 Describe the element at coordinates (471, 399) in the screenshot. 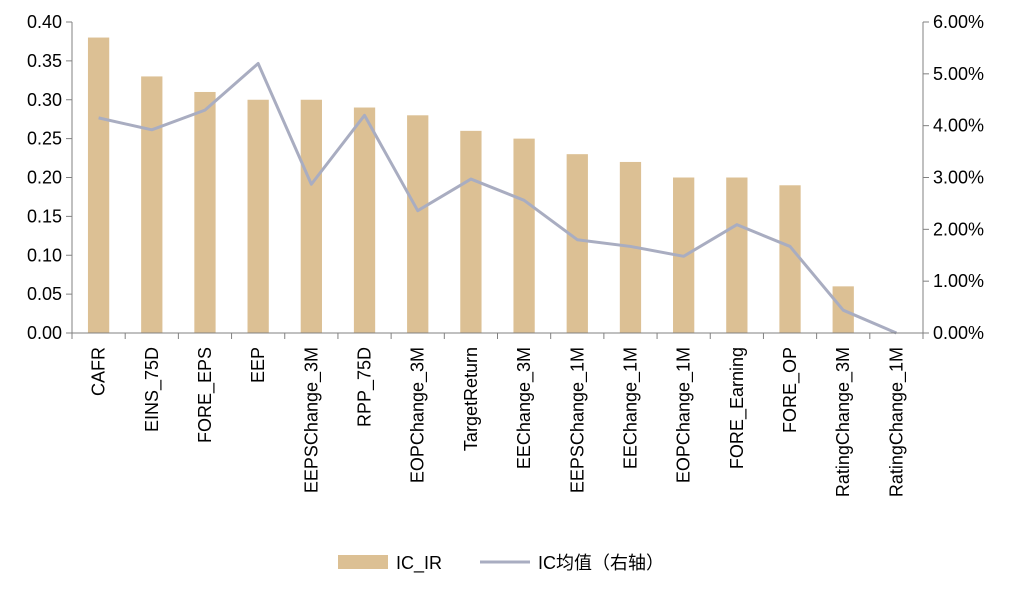

I see `x-axis-category-label: TargetReturn` at that location.